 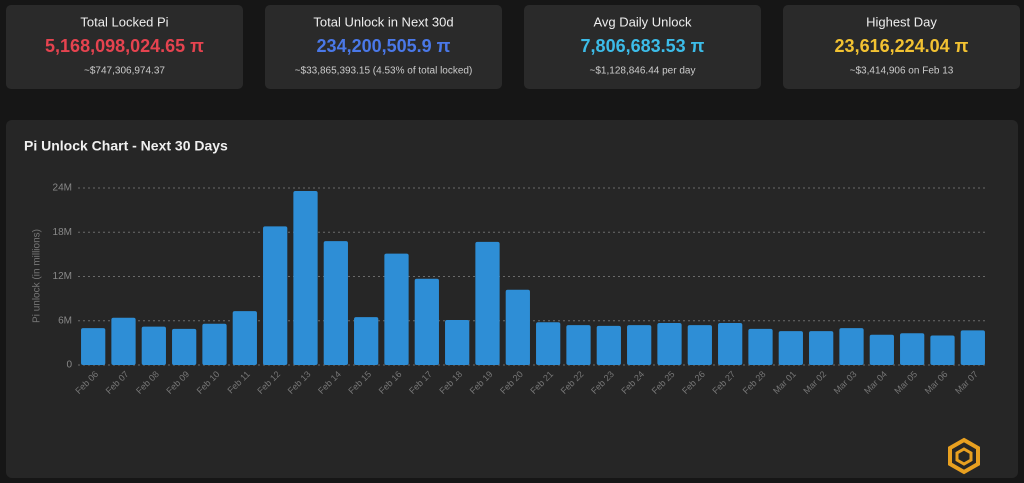 I want to click on y-tick-label: 0, so click(x=69, y=365).